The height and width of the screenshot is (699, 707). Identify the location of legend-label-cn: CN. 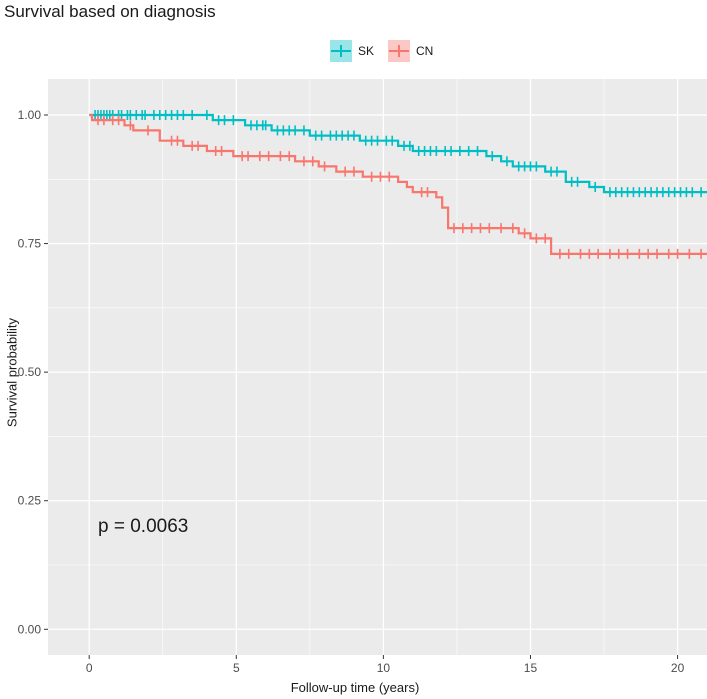
(425, 51).